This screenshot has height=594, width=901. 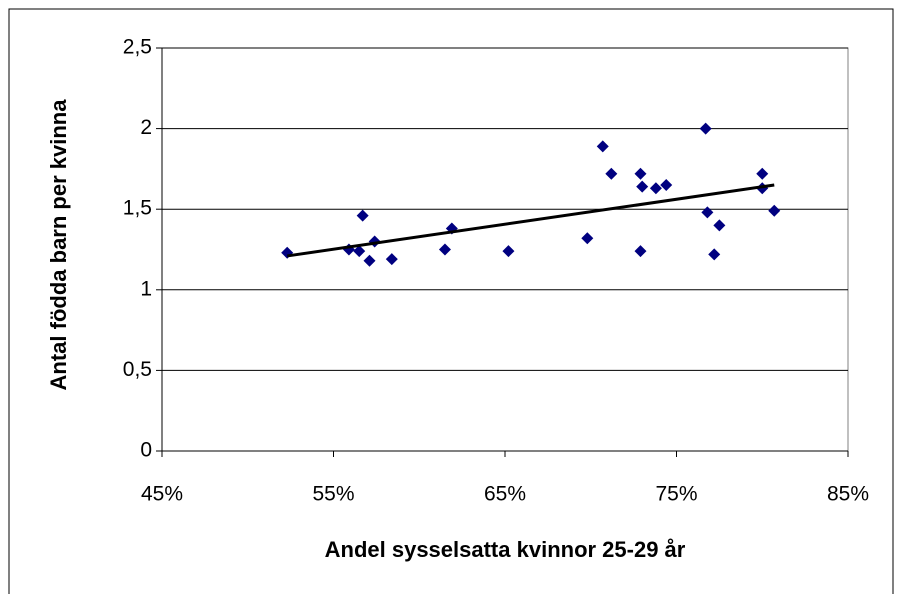 I want to click on x-tick-label: 55%, so click(x=333, y=494).